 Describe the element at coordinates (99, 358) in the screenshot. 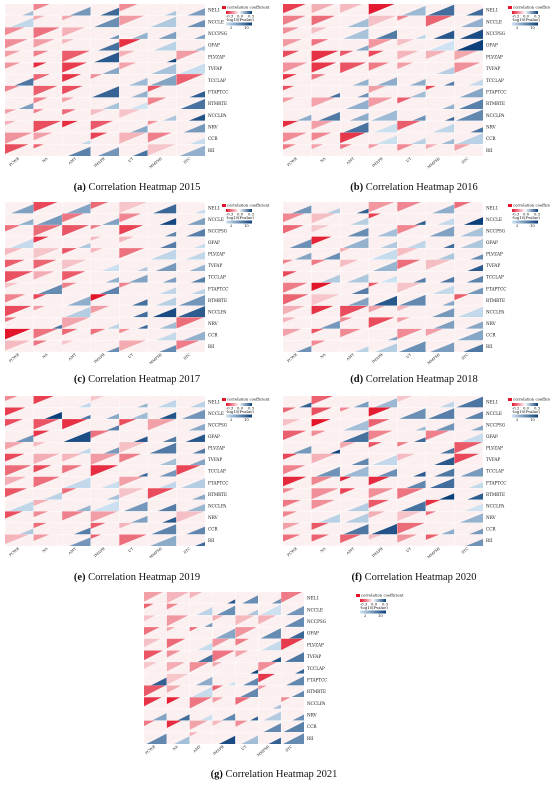

I see `column-label: IMAPR` at that location.